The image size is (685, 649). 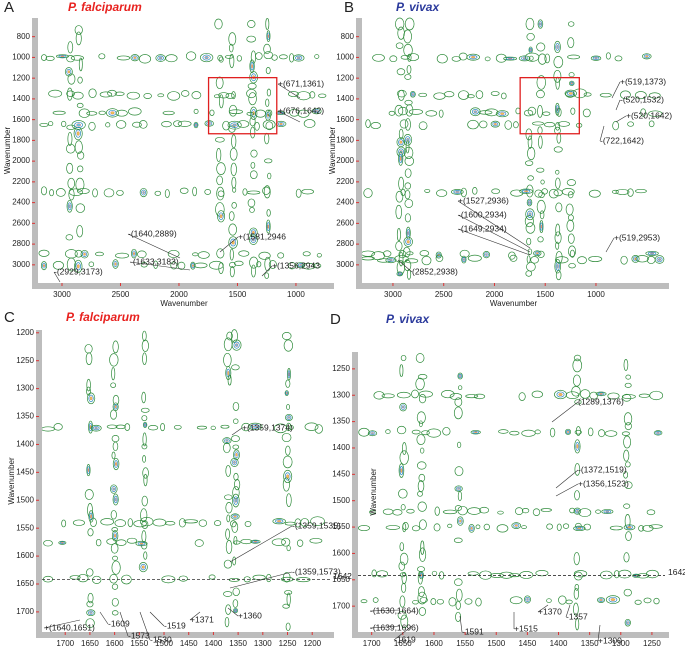 I want to click on x-tick-label: 1550, so click(x=465, y=643).